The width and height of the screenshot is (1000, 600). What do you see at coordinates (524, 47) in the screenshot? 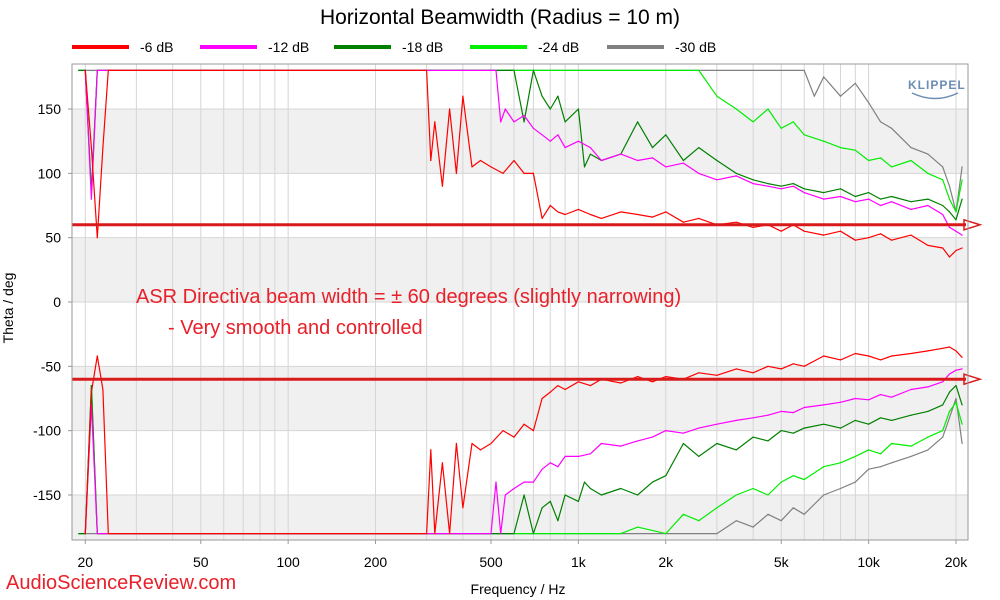
I see `legend-item: -24 dB` at bounding box center [524, 47].